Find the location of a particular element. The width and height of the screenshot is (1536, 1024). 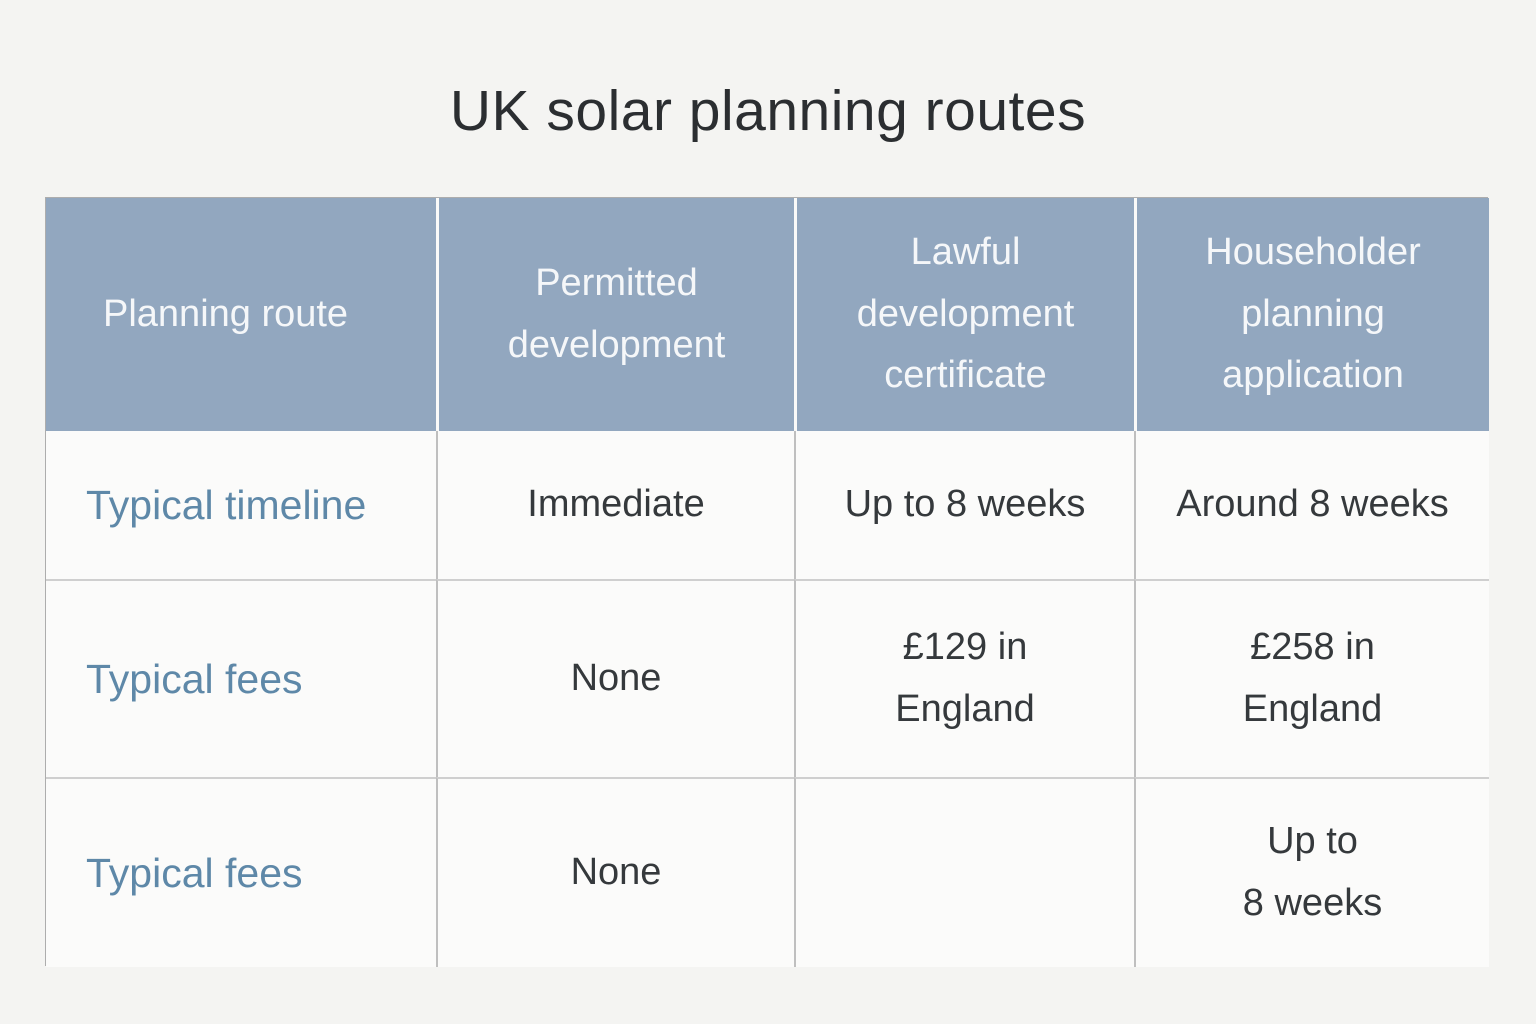

cell-fees2-householder-planning-application: Up to 8 weeks is located at coordinates (1311, 872).